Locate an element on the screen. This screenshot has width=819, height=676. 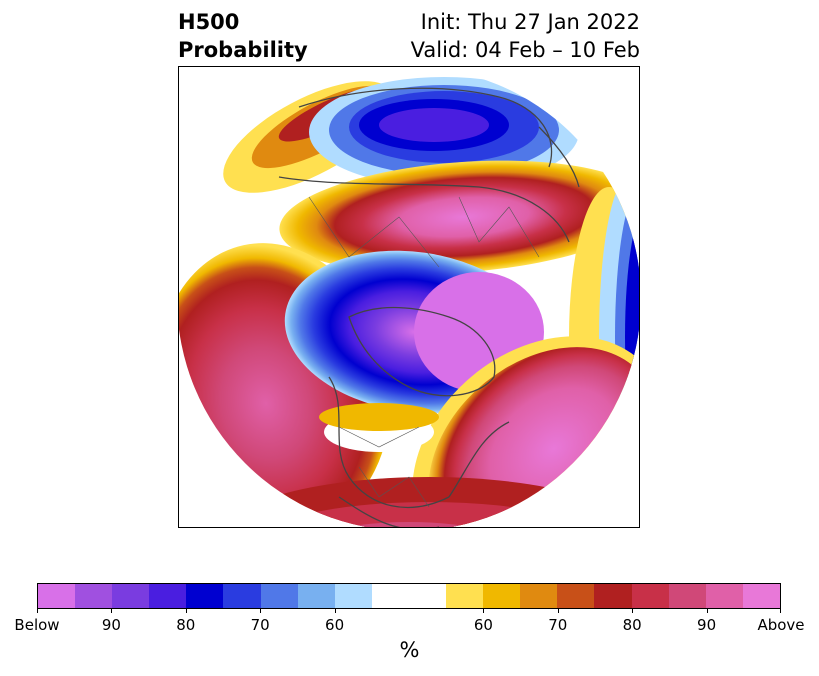
title-left: H500 Probability is located at coordinates (243, 36).